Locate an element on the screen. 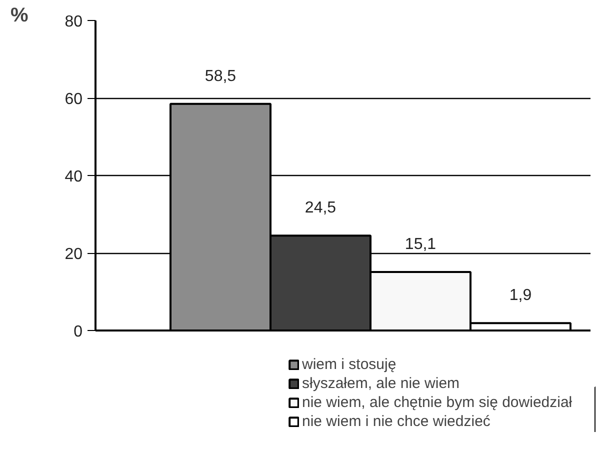 This screenshot has width=597, height=455. y-axis-title: % is located at coordinates (19, 15).